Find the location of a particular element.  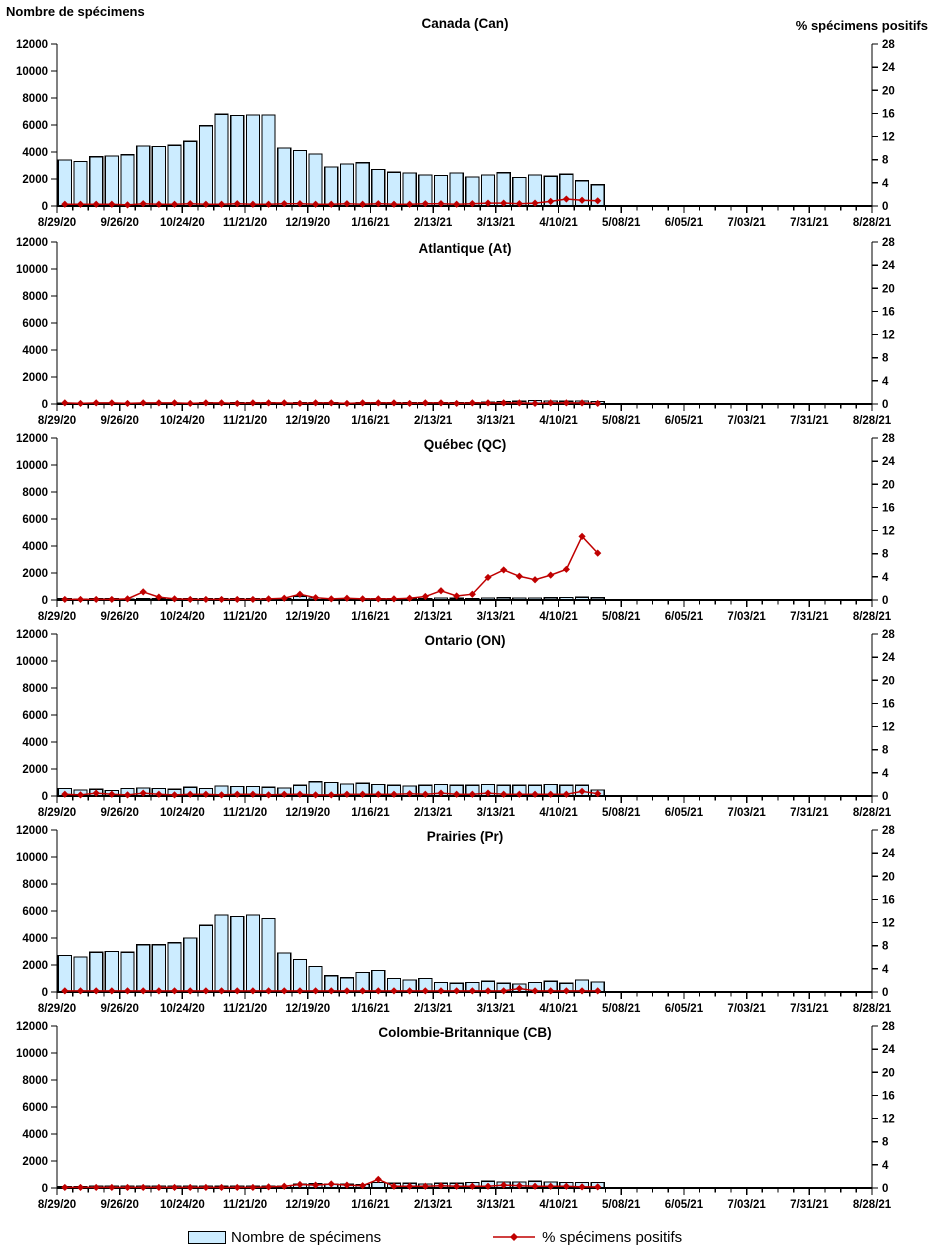

x-tick-label: 9/26/20 is located at coordinates (120, 421).